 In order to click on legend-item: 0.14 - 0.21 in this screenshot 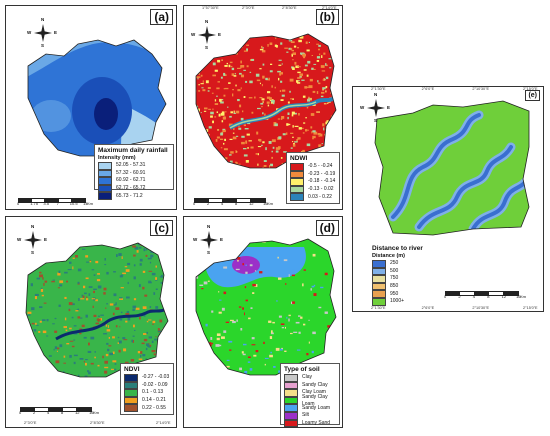, I will do `click(147, 400)`.